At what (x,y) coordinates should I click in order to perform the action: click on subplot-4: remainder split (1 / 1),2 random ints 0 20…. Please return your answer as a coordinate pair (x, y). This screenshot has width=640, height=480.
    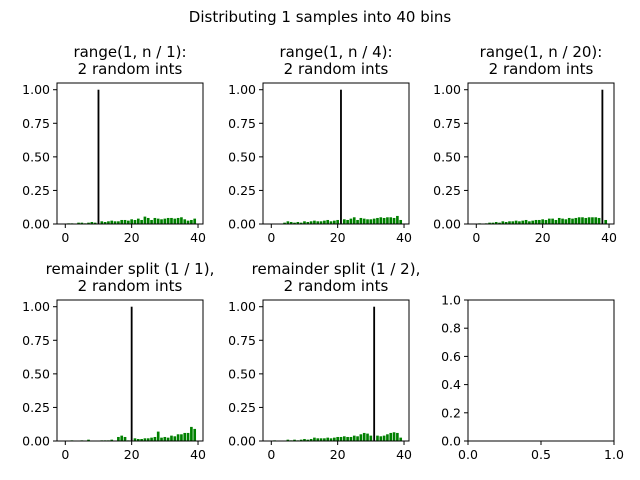
    Looking at the image, I should click on (118, 361).